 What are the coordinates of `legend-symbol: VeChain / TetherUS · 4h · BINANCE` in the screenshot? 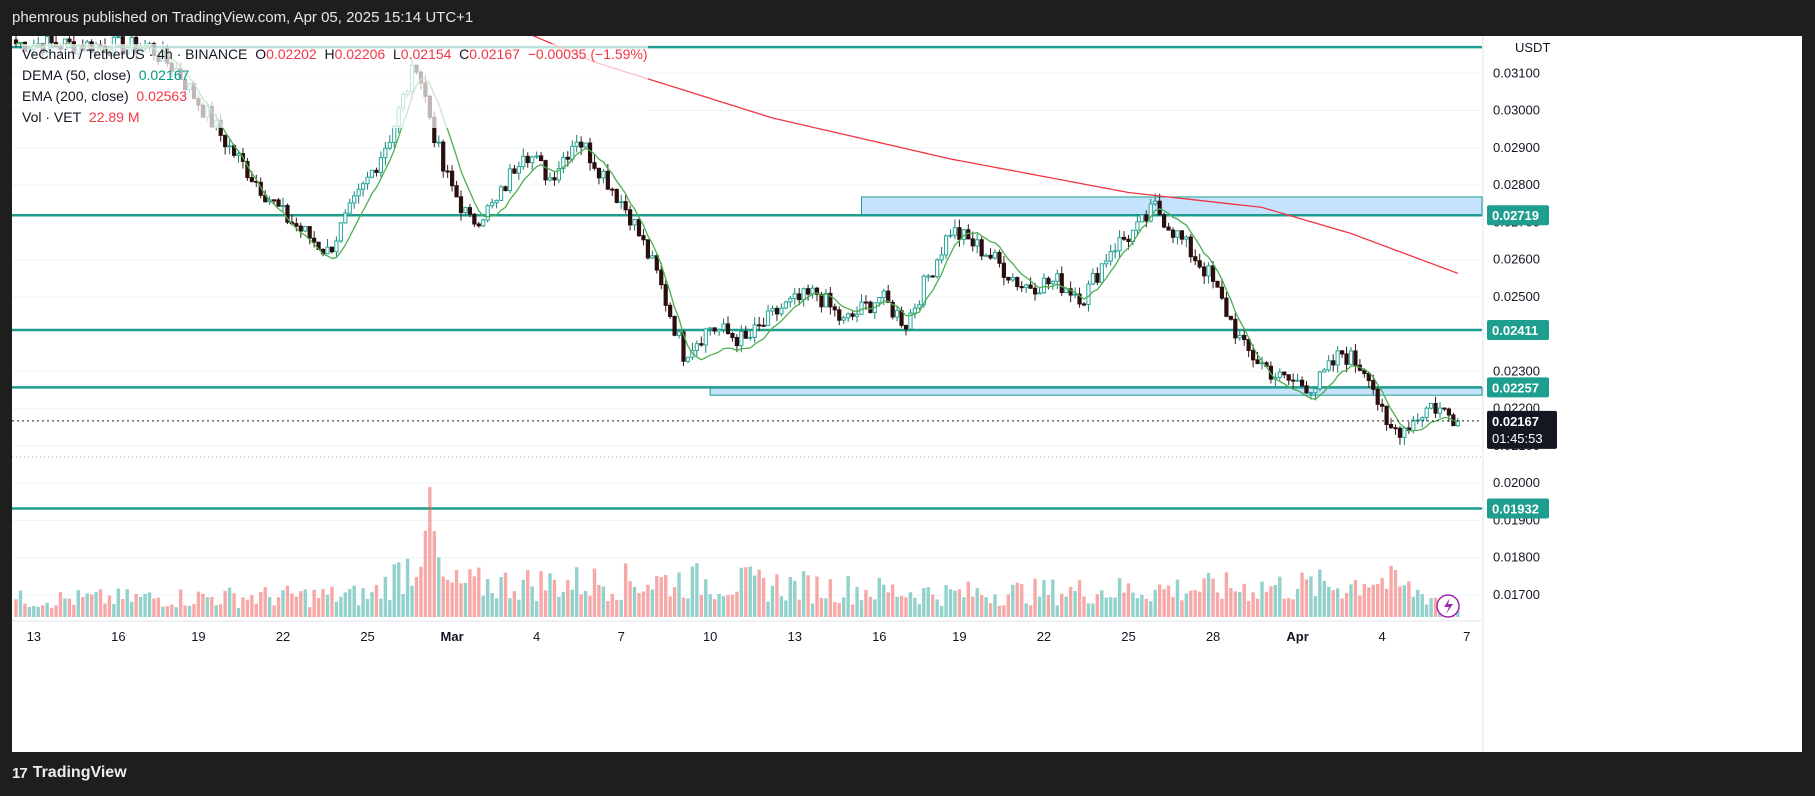 It's located at (135, 54).